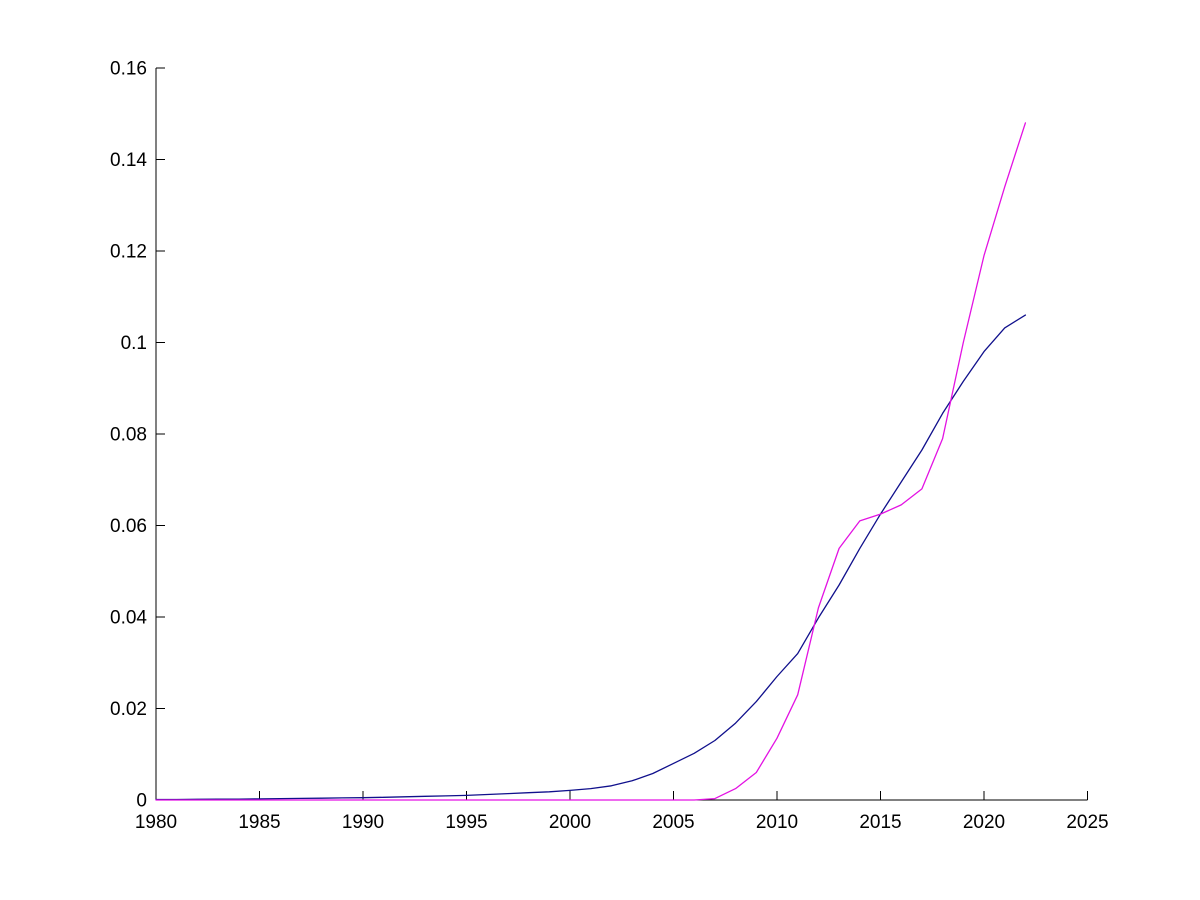 The image size is (1200, 900). What do you see at coordinates (128, 618) in the screenshot?
I see `y-tick-label: 0.04` at bounding box center [128, 618].